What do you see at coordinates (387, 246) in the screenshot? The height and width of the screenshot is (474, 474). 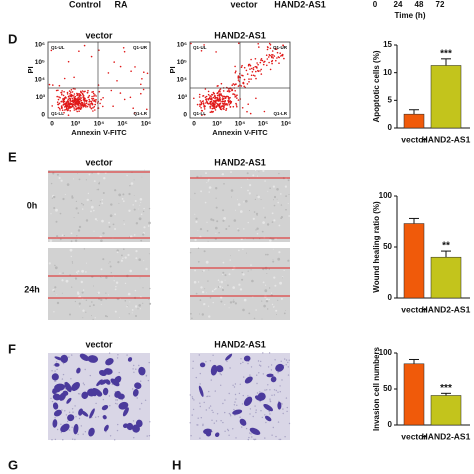 I see `y-tick-label: 50` at bounding box center [387, 246].